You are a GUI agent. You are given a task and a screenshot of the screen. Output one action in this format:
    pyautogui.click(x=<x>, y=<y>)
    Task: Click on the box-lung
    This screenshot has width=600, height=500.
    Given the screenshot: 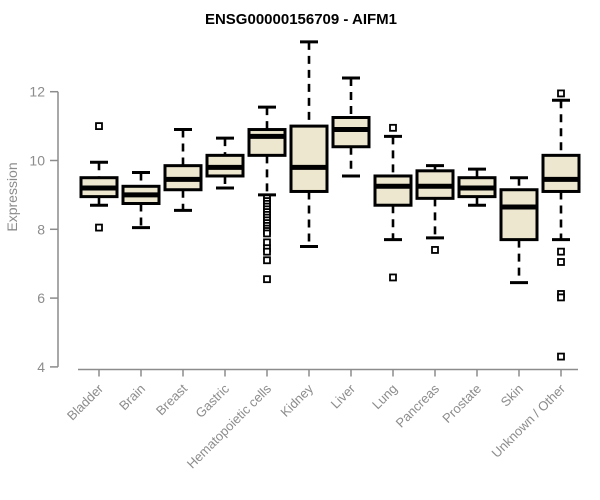 What is the action you would take?
    pyautogui.click(x=393, y=190)
    